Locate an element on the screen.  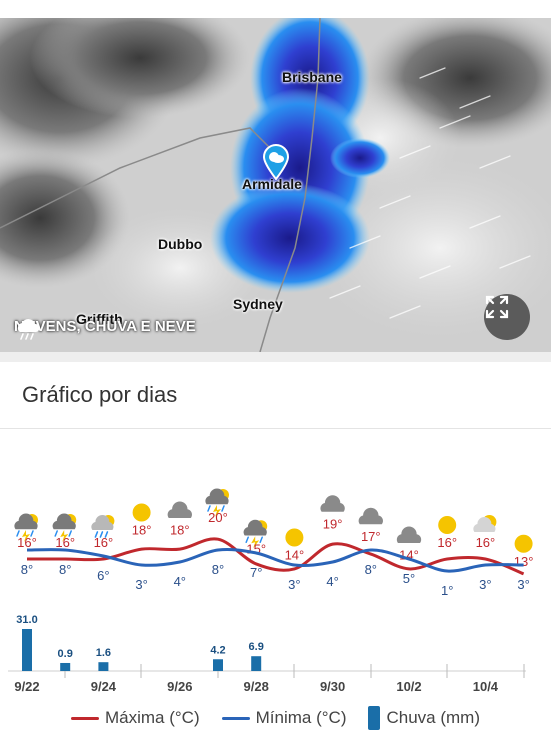
legend-swatch-max is located at coordinates (84, 718).